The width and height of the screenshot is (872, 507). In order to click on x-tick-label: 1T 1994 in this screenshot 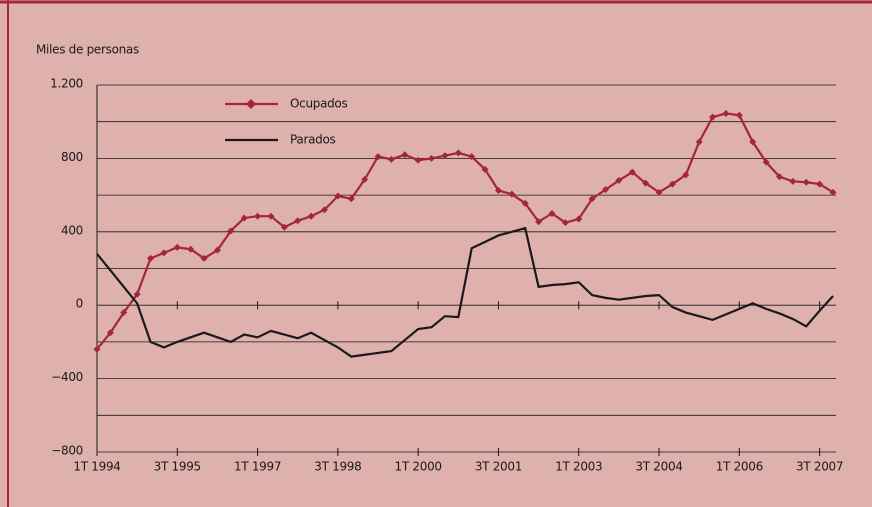, I will do `click(96, 467)`.